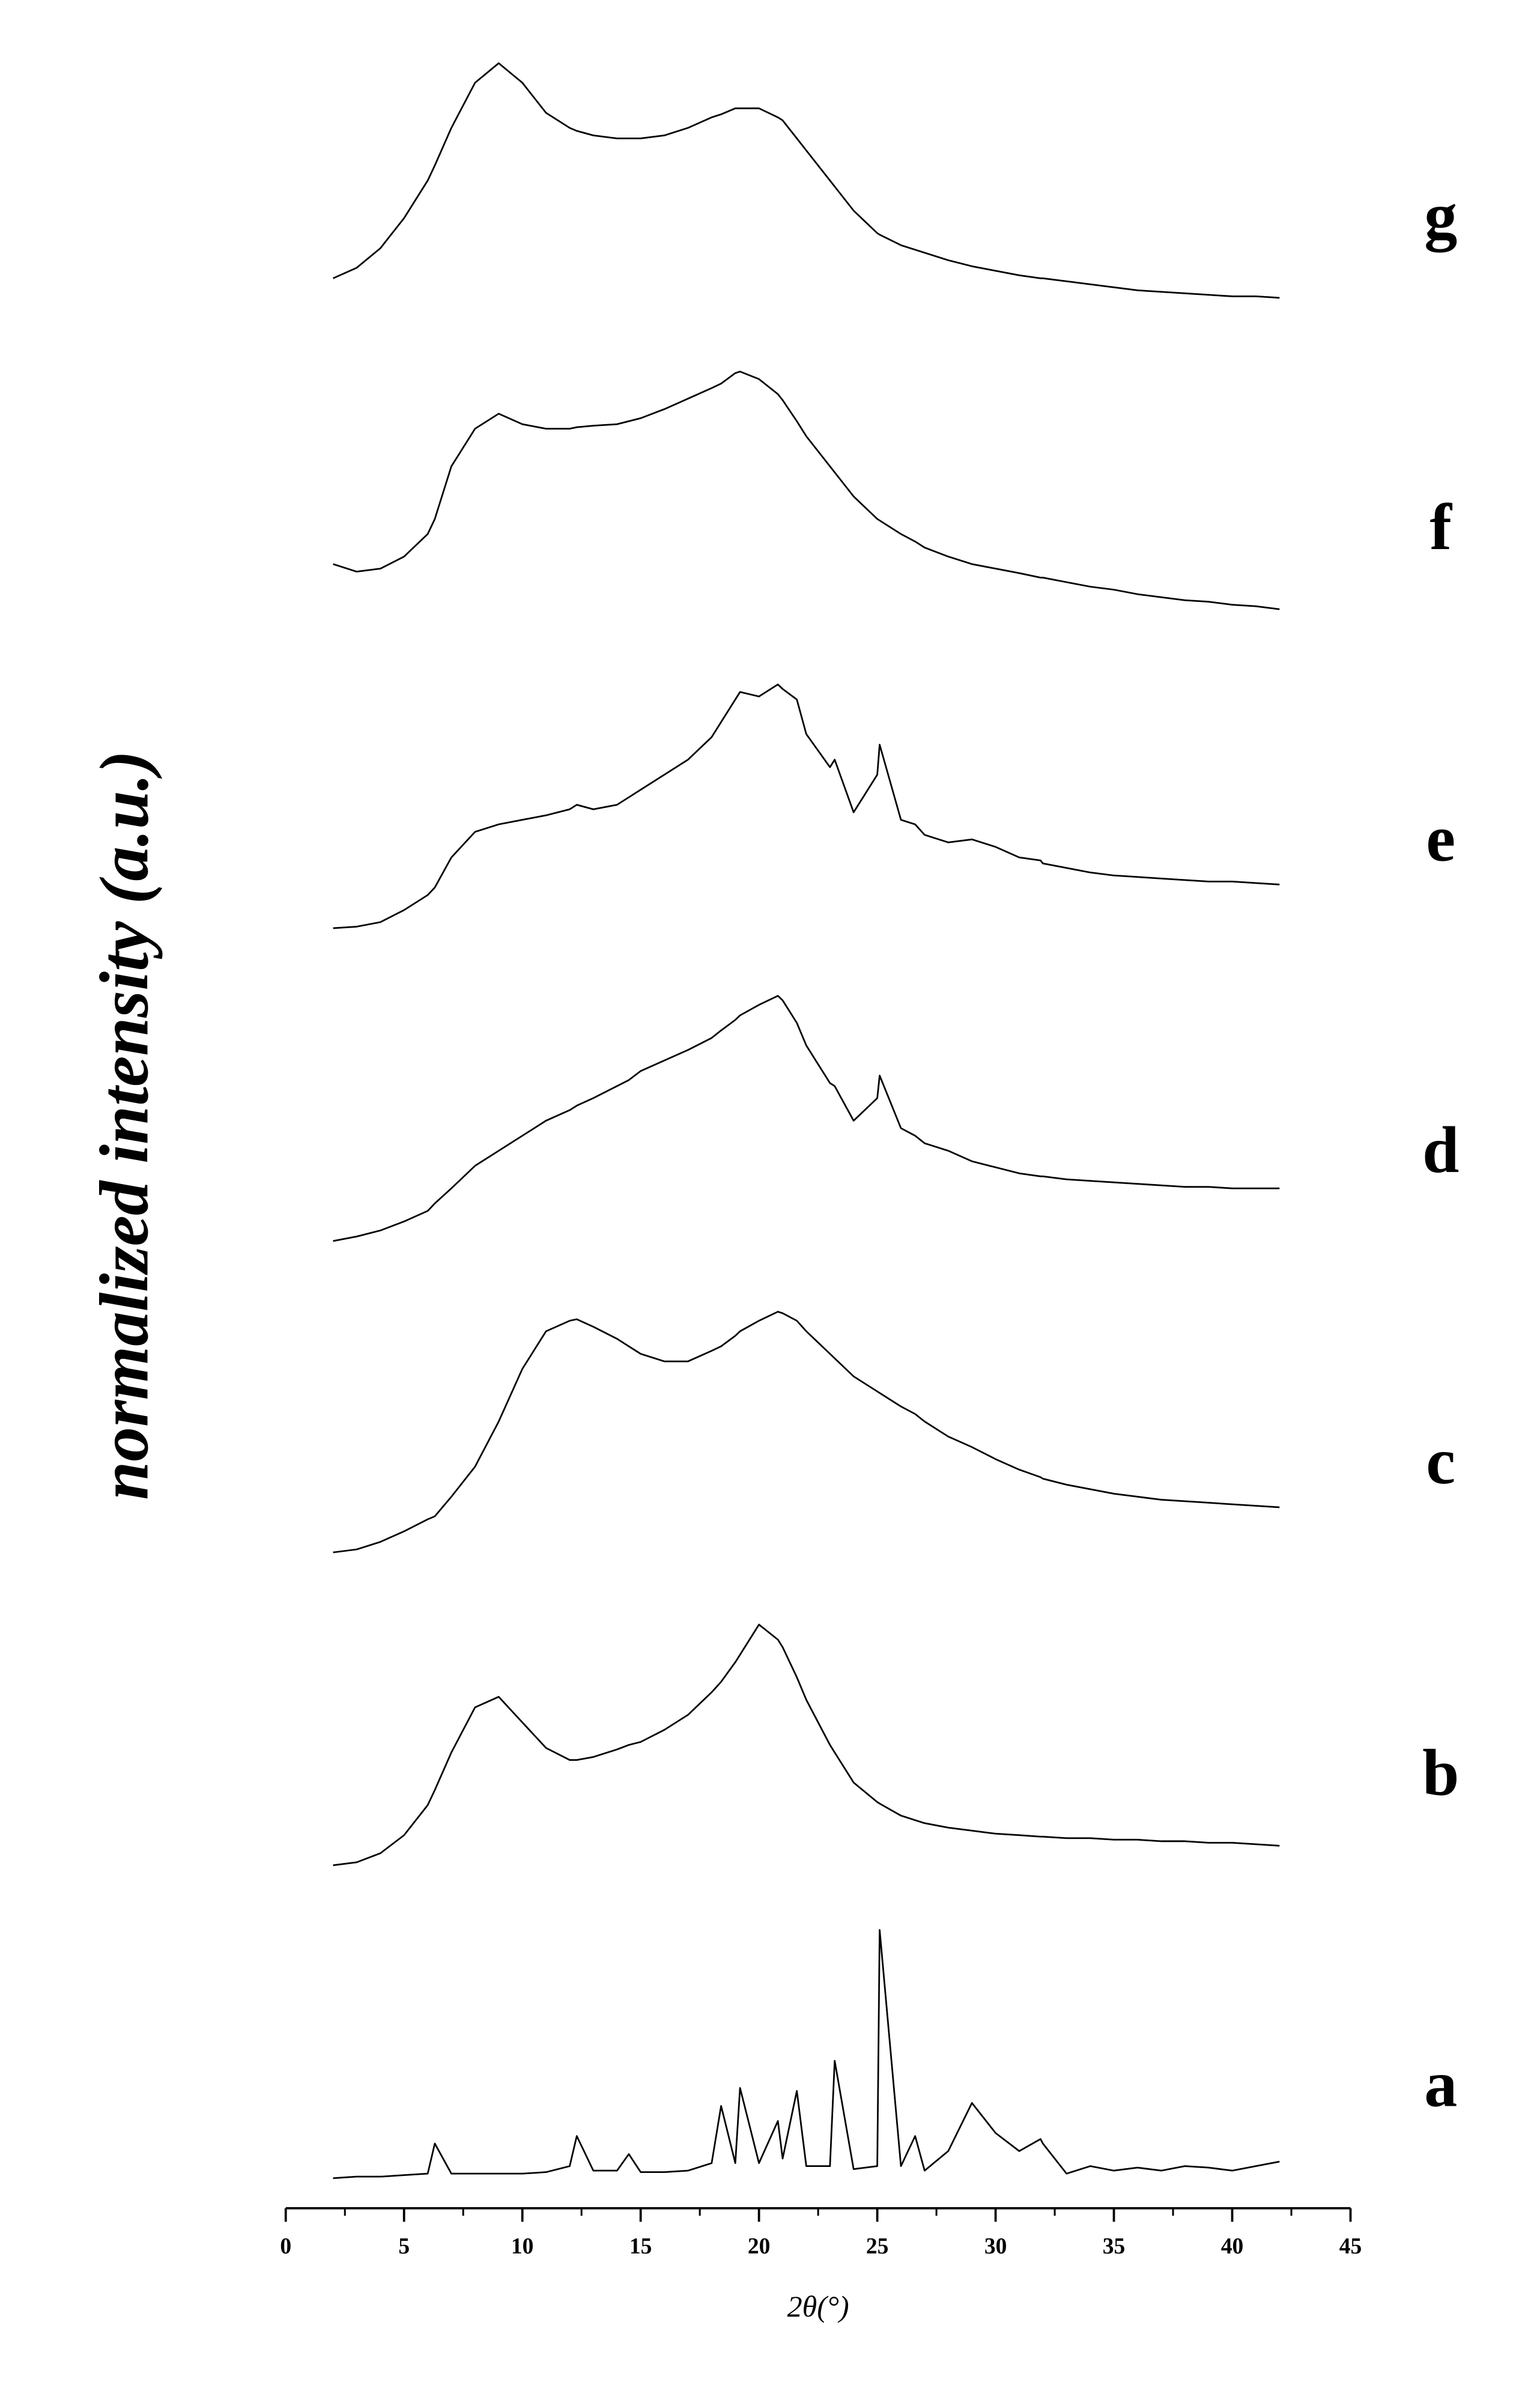 The image size is (1540, 2382). What do you see at coordinates (995, 2246) in the screenshot?
I see `x-tick-label: 30` at bounding box center [995, 2246].